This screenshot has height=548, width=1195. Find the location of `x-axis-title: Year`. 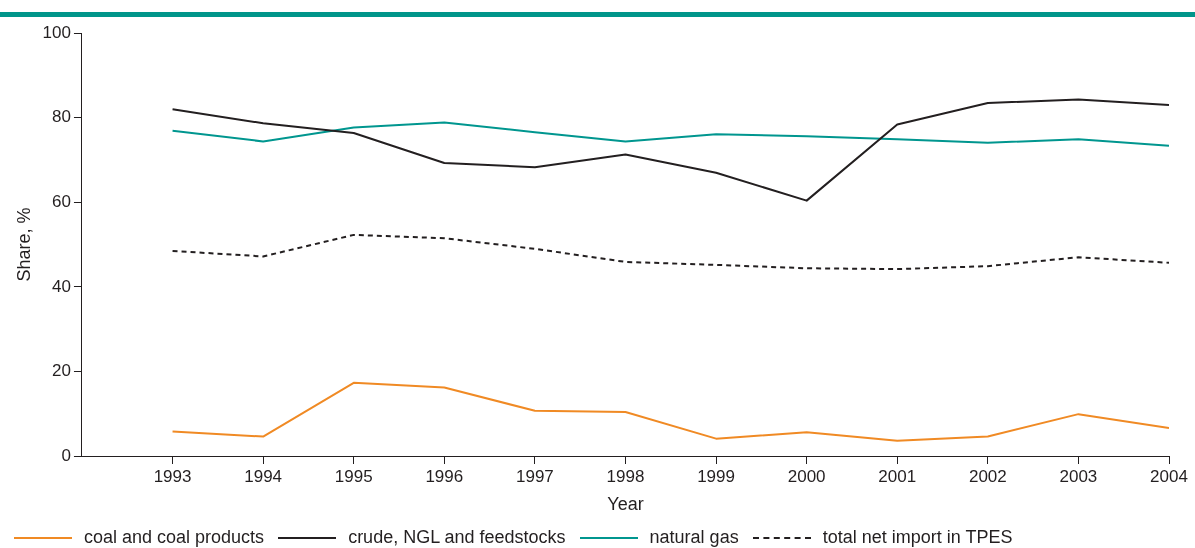

x-axis-title: Year is located at coordinates (625, 504).